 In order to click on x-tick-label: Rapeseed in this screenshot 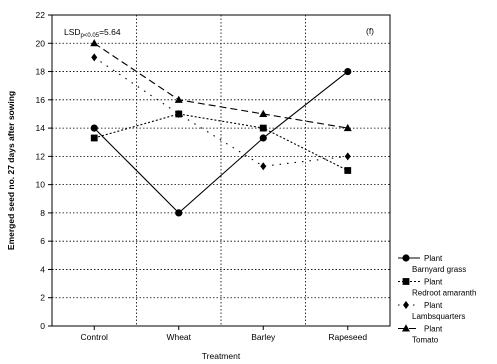, I will do `click(347, 337)`.